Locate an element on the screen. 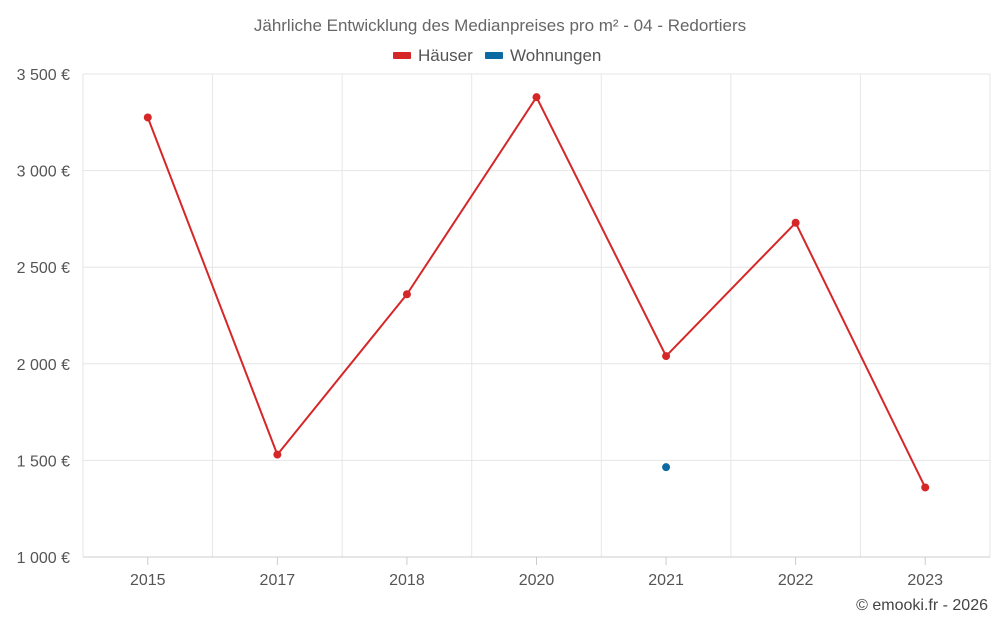 This screenshot has height=625, width=1000. legend-swatch-houses is located at coordinates (402, 55).